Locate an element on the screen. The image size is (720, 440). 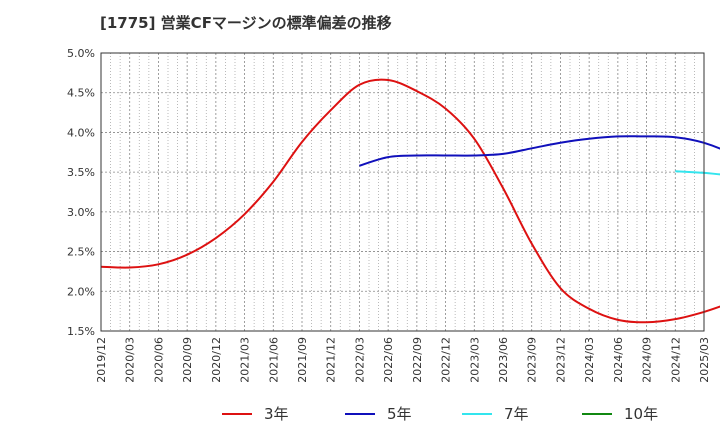
x-tick-label: 2020/06 is located at coordinates (158, 360).